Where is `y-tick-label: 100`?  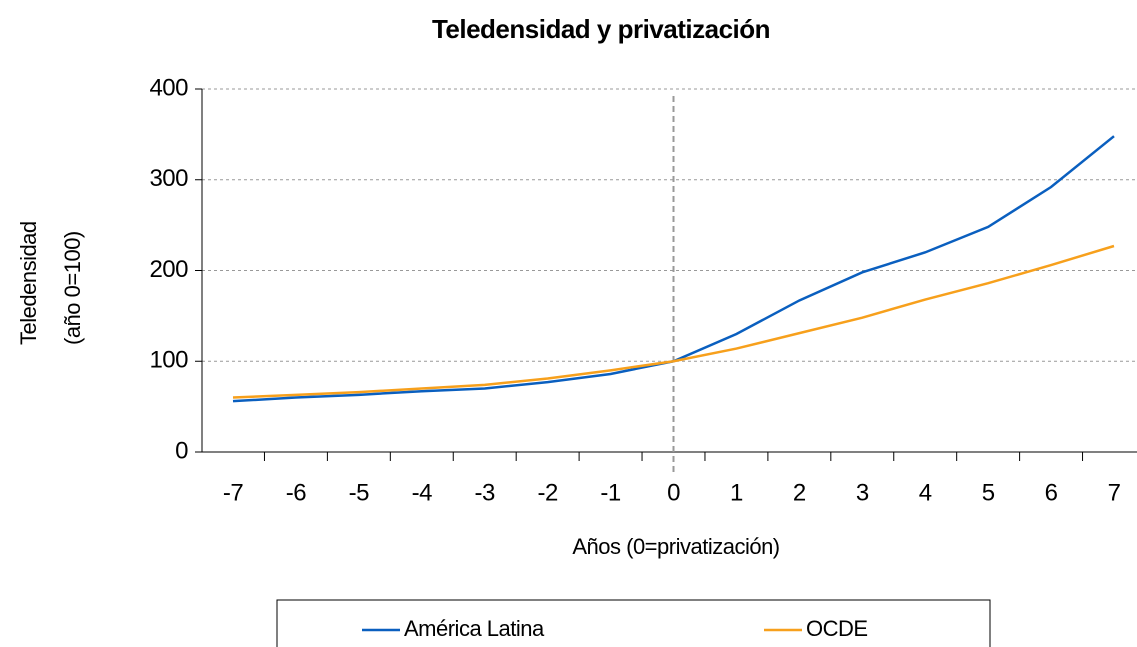 y-tick-label: 100 is located at coordinates (168, 360).